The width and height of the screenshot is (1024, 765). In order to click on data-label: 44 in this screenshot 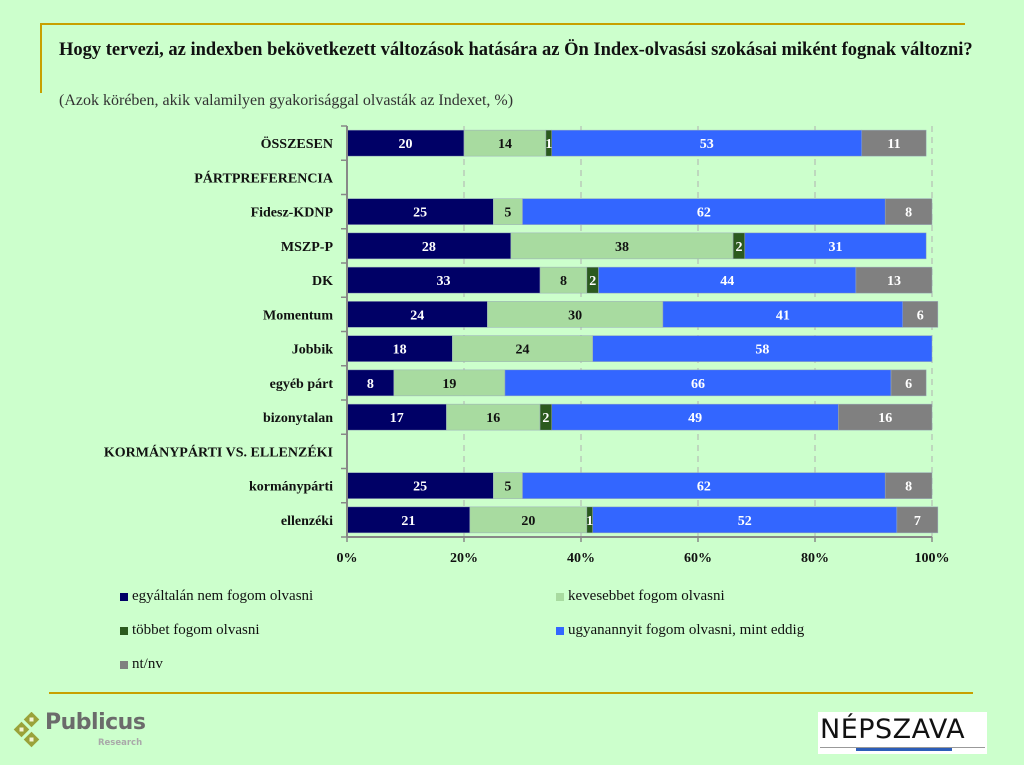, I will do `click(727, 281)`.